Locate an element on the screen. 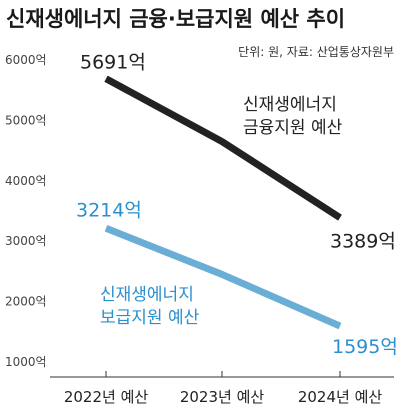 Image resolution: width=400 pixels, height=412 pixels. y-tick-label: 5000억 is located at coordinates (26, 120).